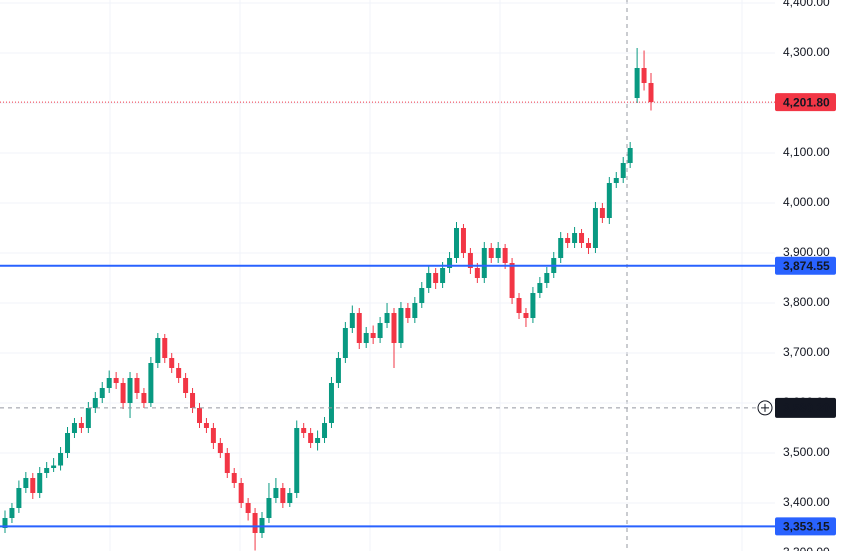 Image resolution: width=841 pixels, height=551 pixels. What do you see at coordinates (765, 407) in the screenshot?
I see `plus-icon` at bounding box center [765, 407].